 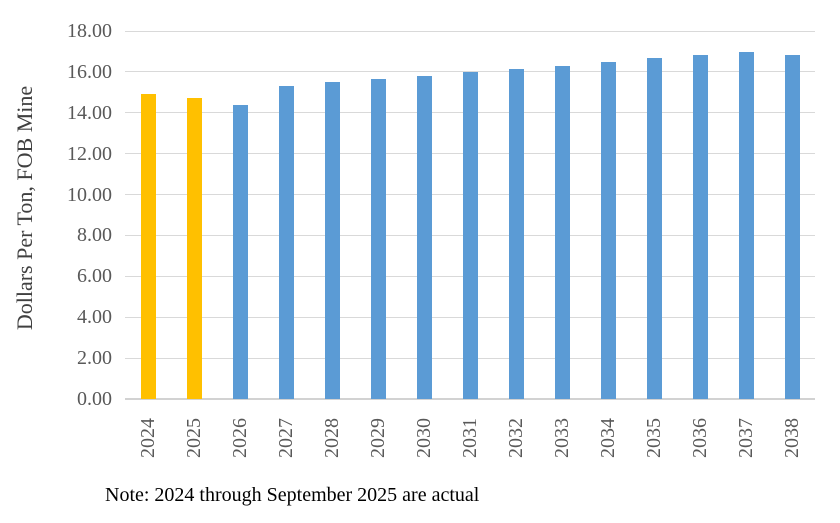 What do you see at coordinates (700, 438) in the screenshot?
I see `x-tick-label: 2036` at bounding box center [700, 438].